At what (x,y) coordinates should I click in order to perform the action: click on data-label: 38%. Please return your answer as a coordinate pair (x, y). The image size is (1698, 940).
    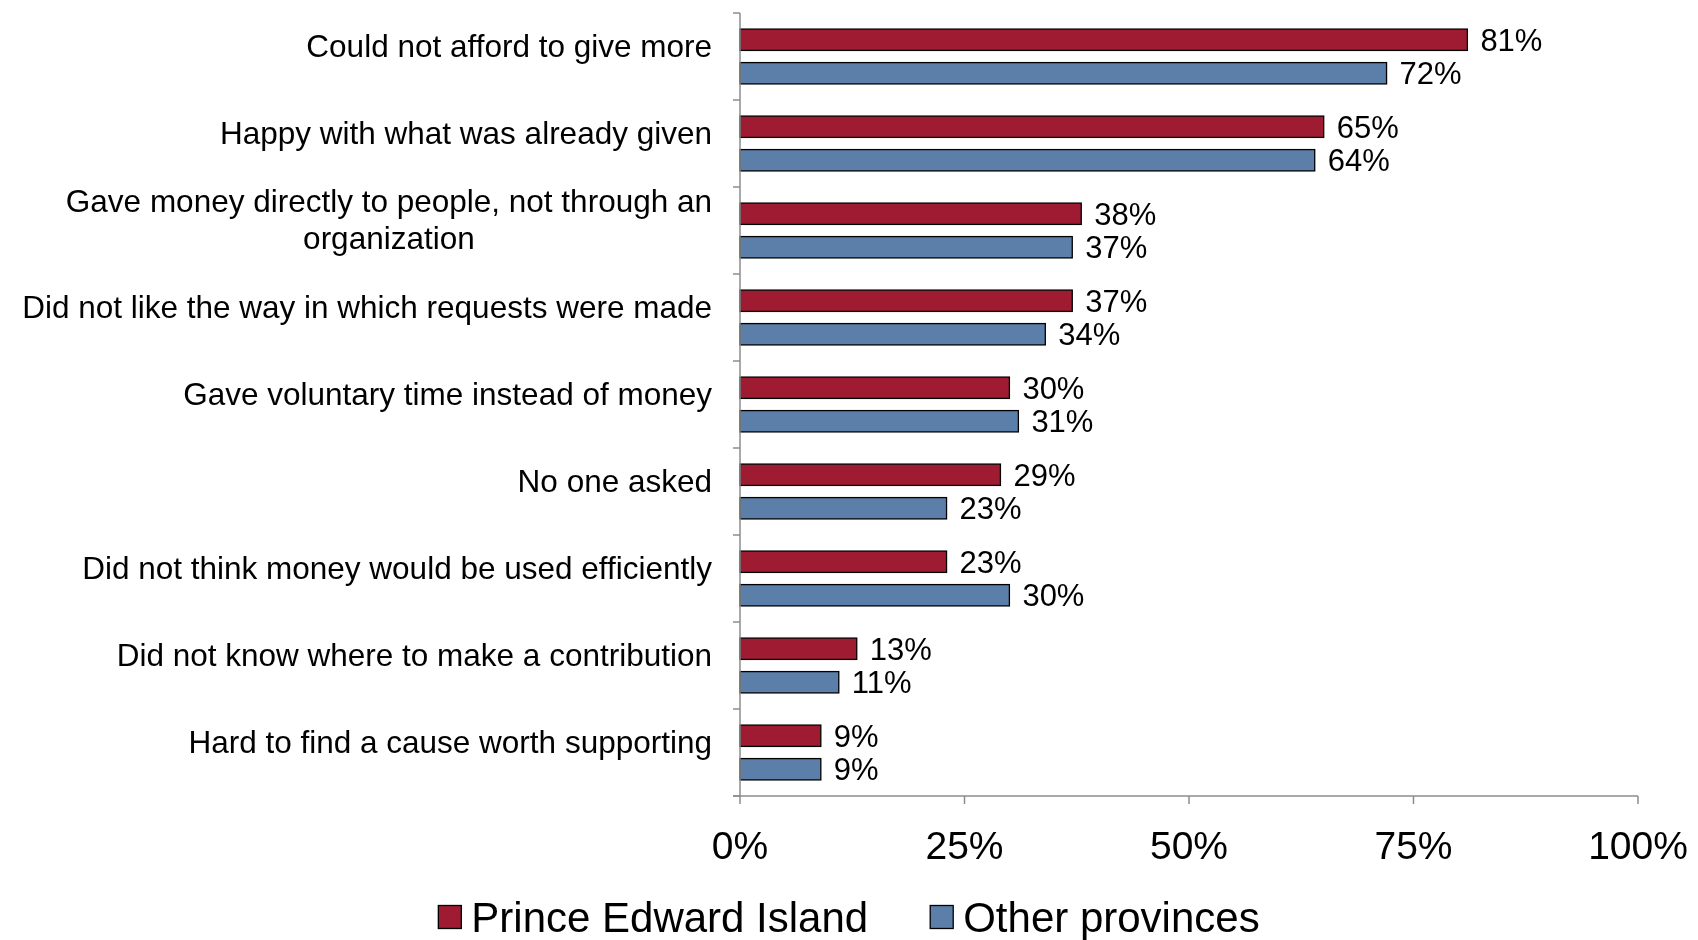
    Looking at the image, I should click on (1125, 214).